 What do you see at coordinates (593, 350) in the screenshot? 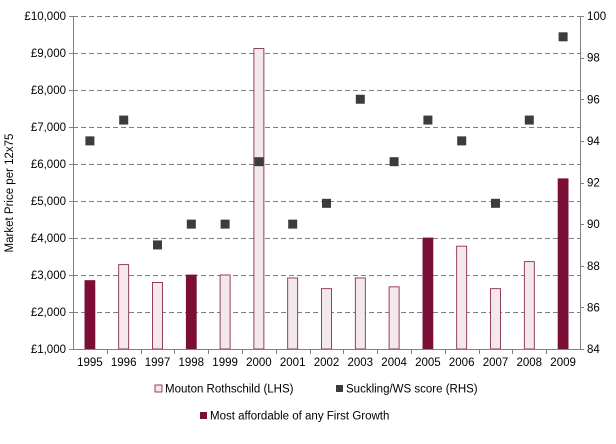
I see `y-right-tick-label: 84` at bounding box center [593, 350].